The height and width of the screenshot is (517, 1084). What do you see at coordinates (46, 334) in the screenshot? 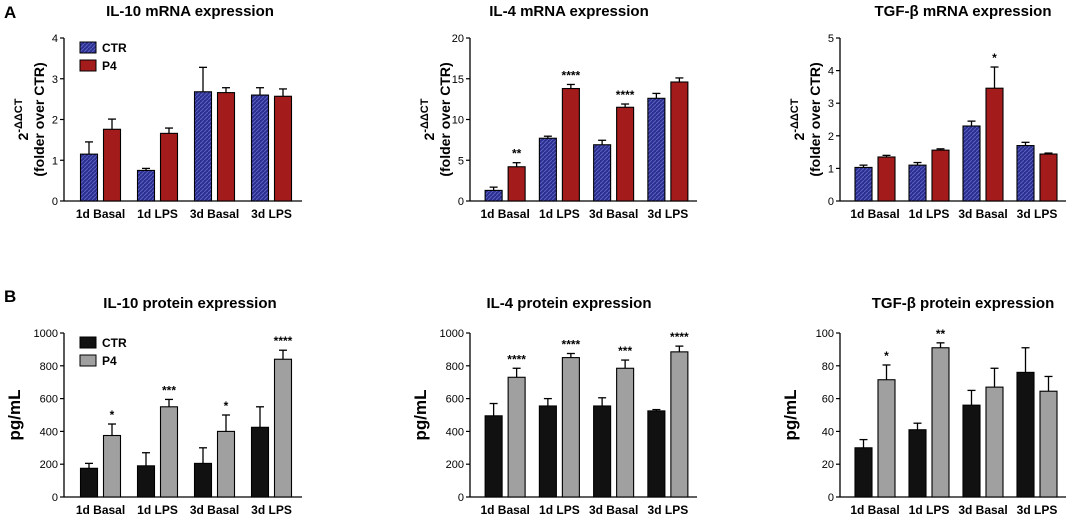
I see `y-tick-label: 1000` at bounding box center [46, 334].